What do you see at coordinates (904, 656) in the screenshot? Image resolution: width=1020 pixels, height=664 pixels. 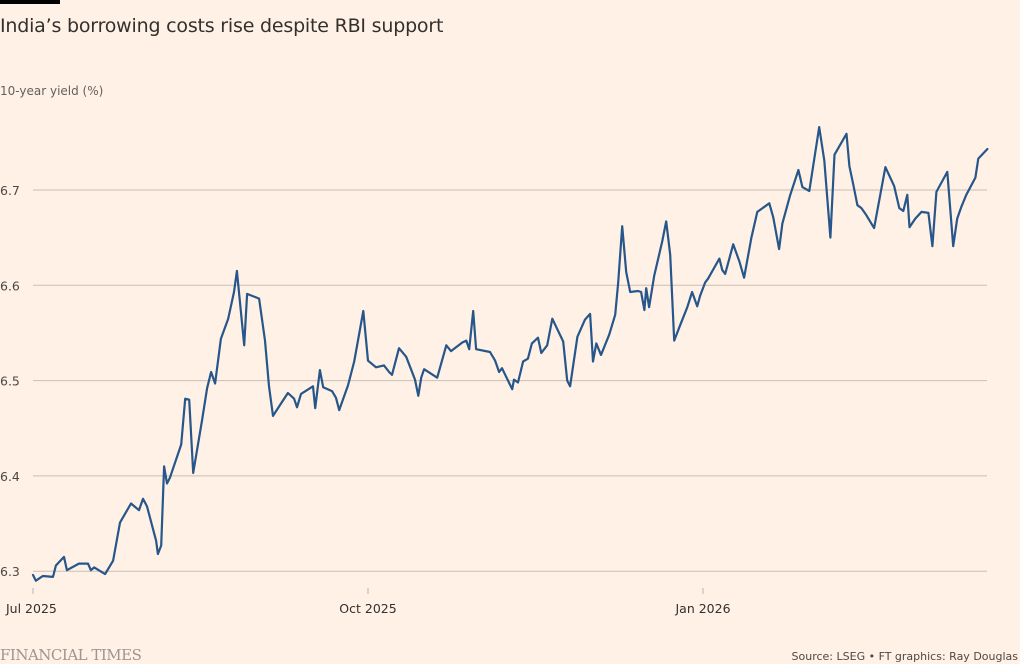 I see `source-credit: Source: LSEG • FT graphics: Ray Douglas` at bounding box center [904, 656].